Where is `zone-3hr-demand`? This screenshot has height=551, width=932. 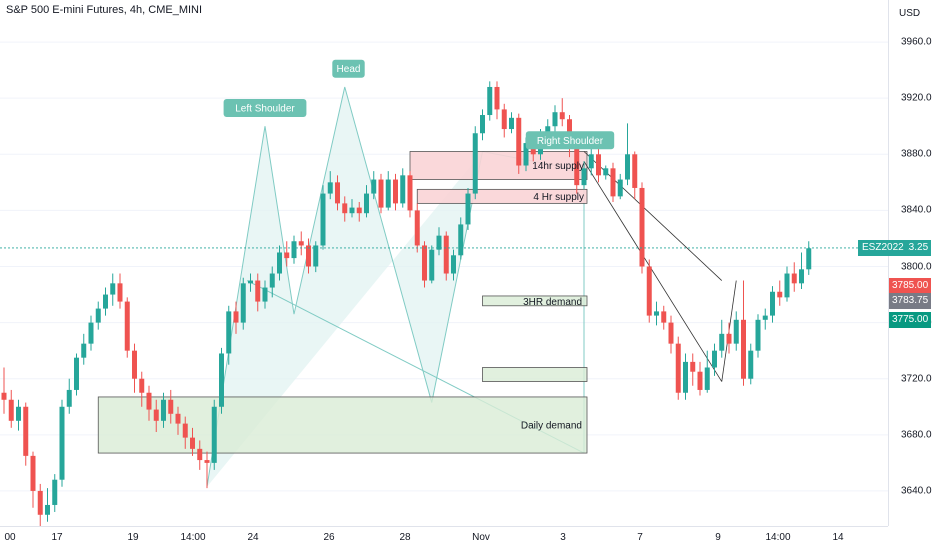
zone-3hr-demand is located at coordinates (535, 301).